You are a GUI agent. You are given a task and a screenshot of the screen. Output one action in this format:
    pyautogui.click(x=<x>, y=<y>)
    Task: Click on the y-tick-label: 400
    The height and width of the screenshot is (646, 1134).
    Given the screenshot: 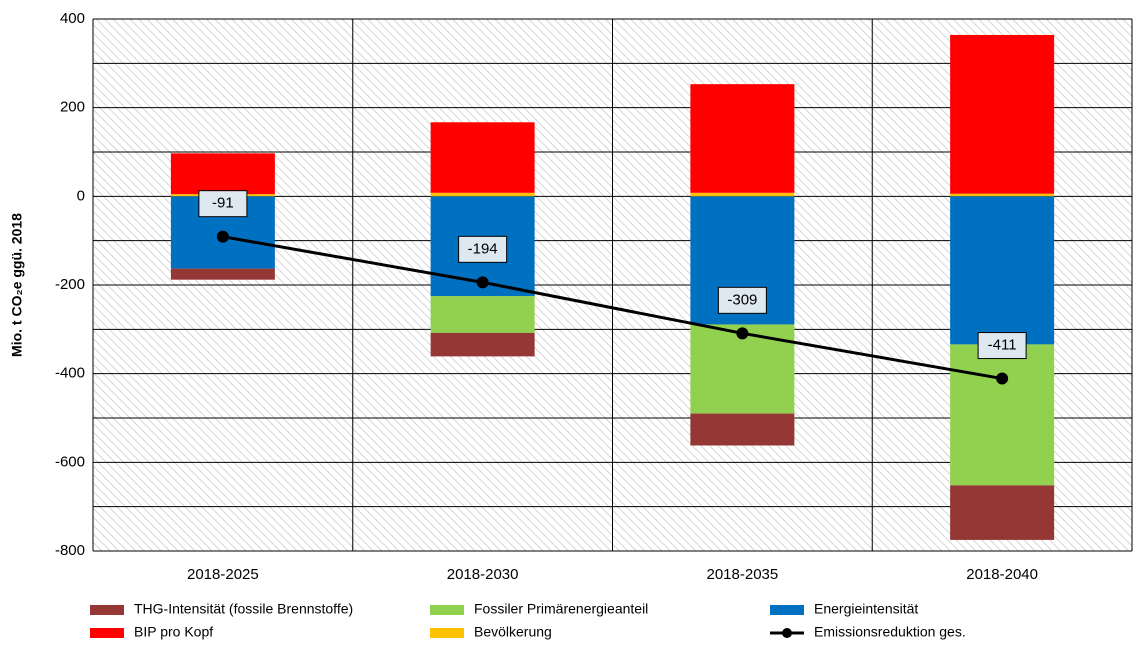 What is the action you would take?
    pyautogui.click(x=72, y=18)
    